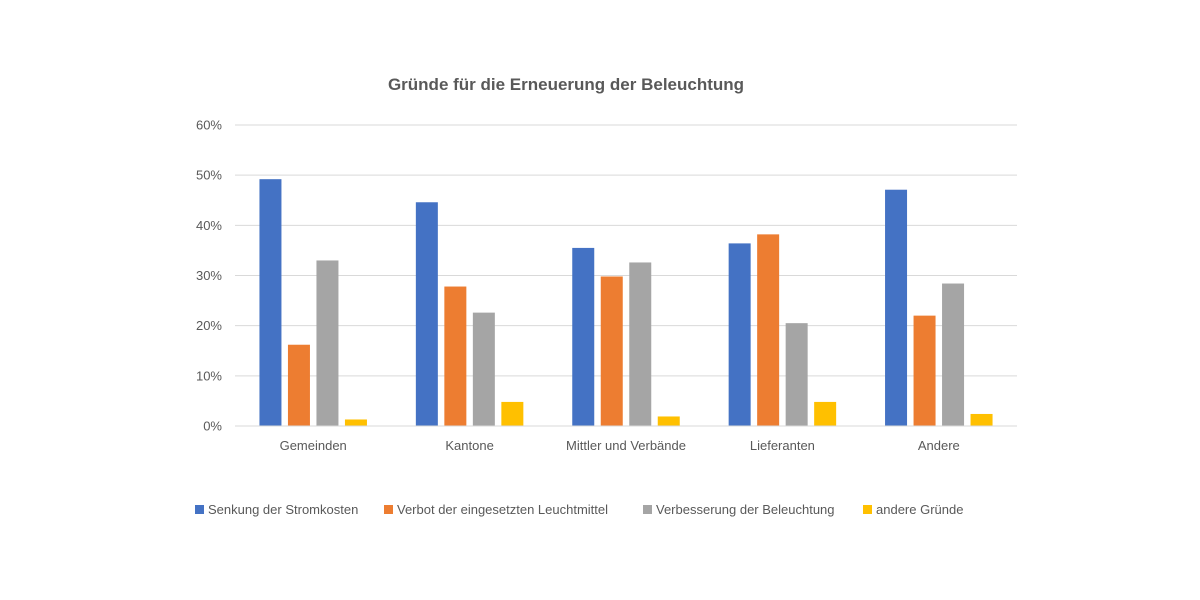 The width and height of the screenshot is (1200, 600). What do you see at coordinates (919, 509) in the screenshot?
I see `legend-label: andere Gründe` at bounding box center [919, 509].